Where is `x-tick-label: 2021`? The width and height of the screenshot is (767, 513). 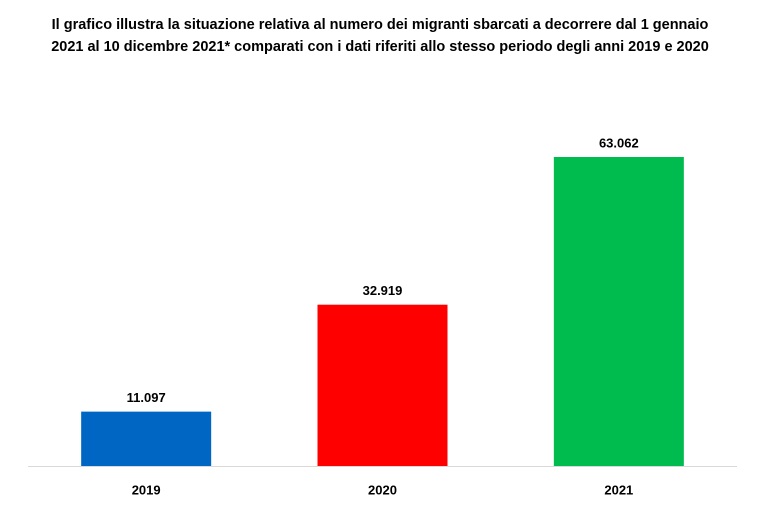 x-tick-label: 2021 is located at coordinates (618, 489).